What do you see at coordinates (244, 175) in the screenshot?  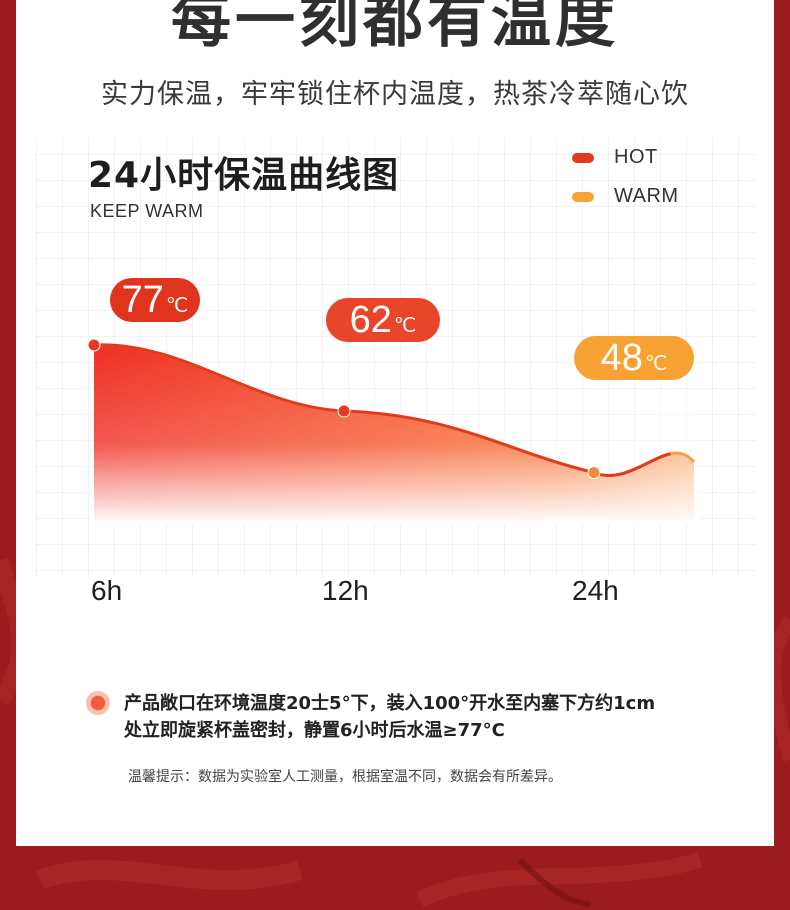 I see `chart-title: 24小时保温曲线图` at bounding box center [244, 175].